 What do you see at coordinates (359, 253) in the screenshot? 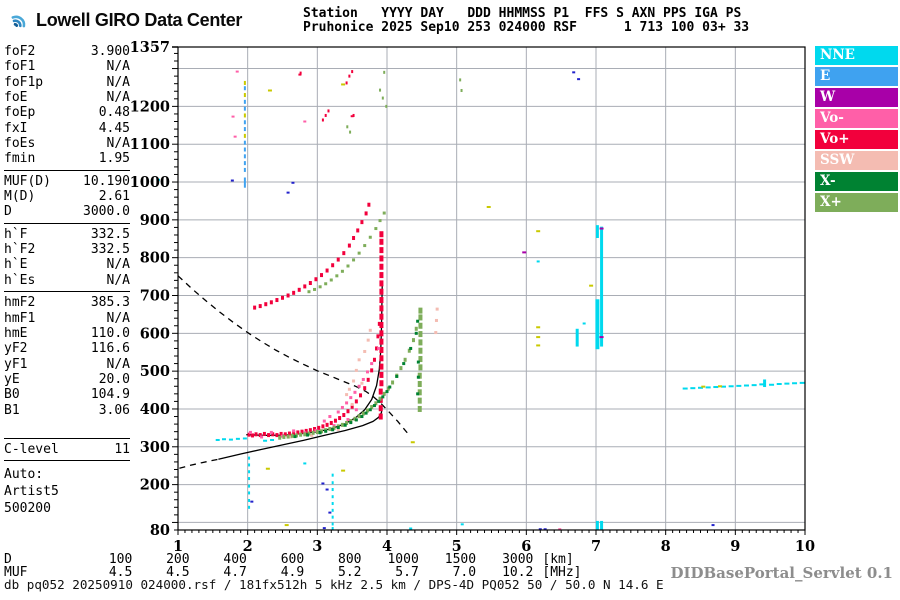
I see `echo-second-hop-x` at bounding box center [359, 253].